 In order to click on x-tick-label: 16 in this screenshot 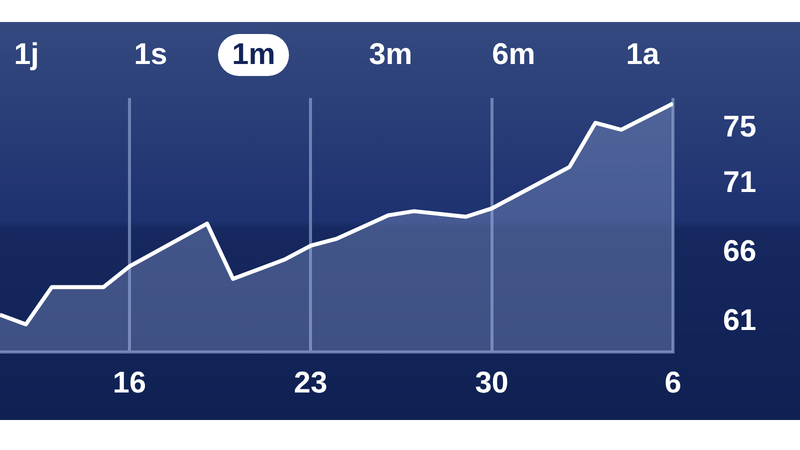, I will do `click(129, 383)`.